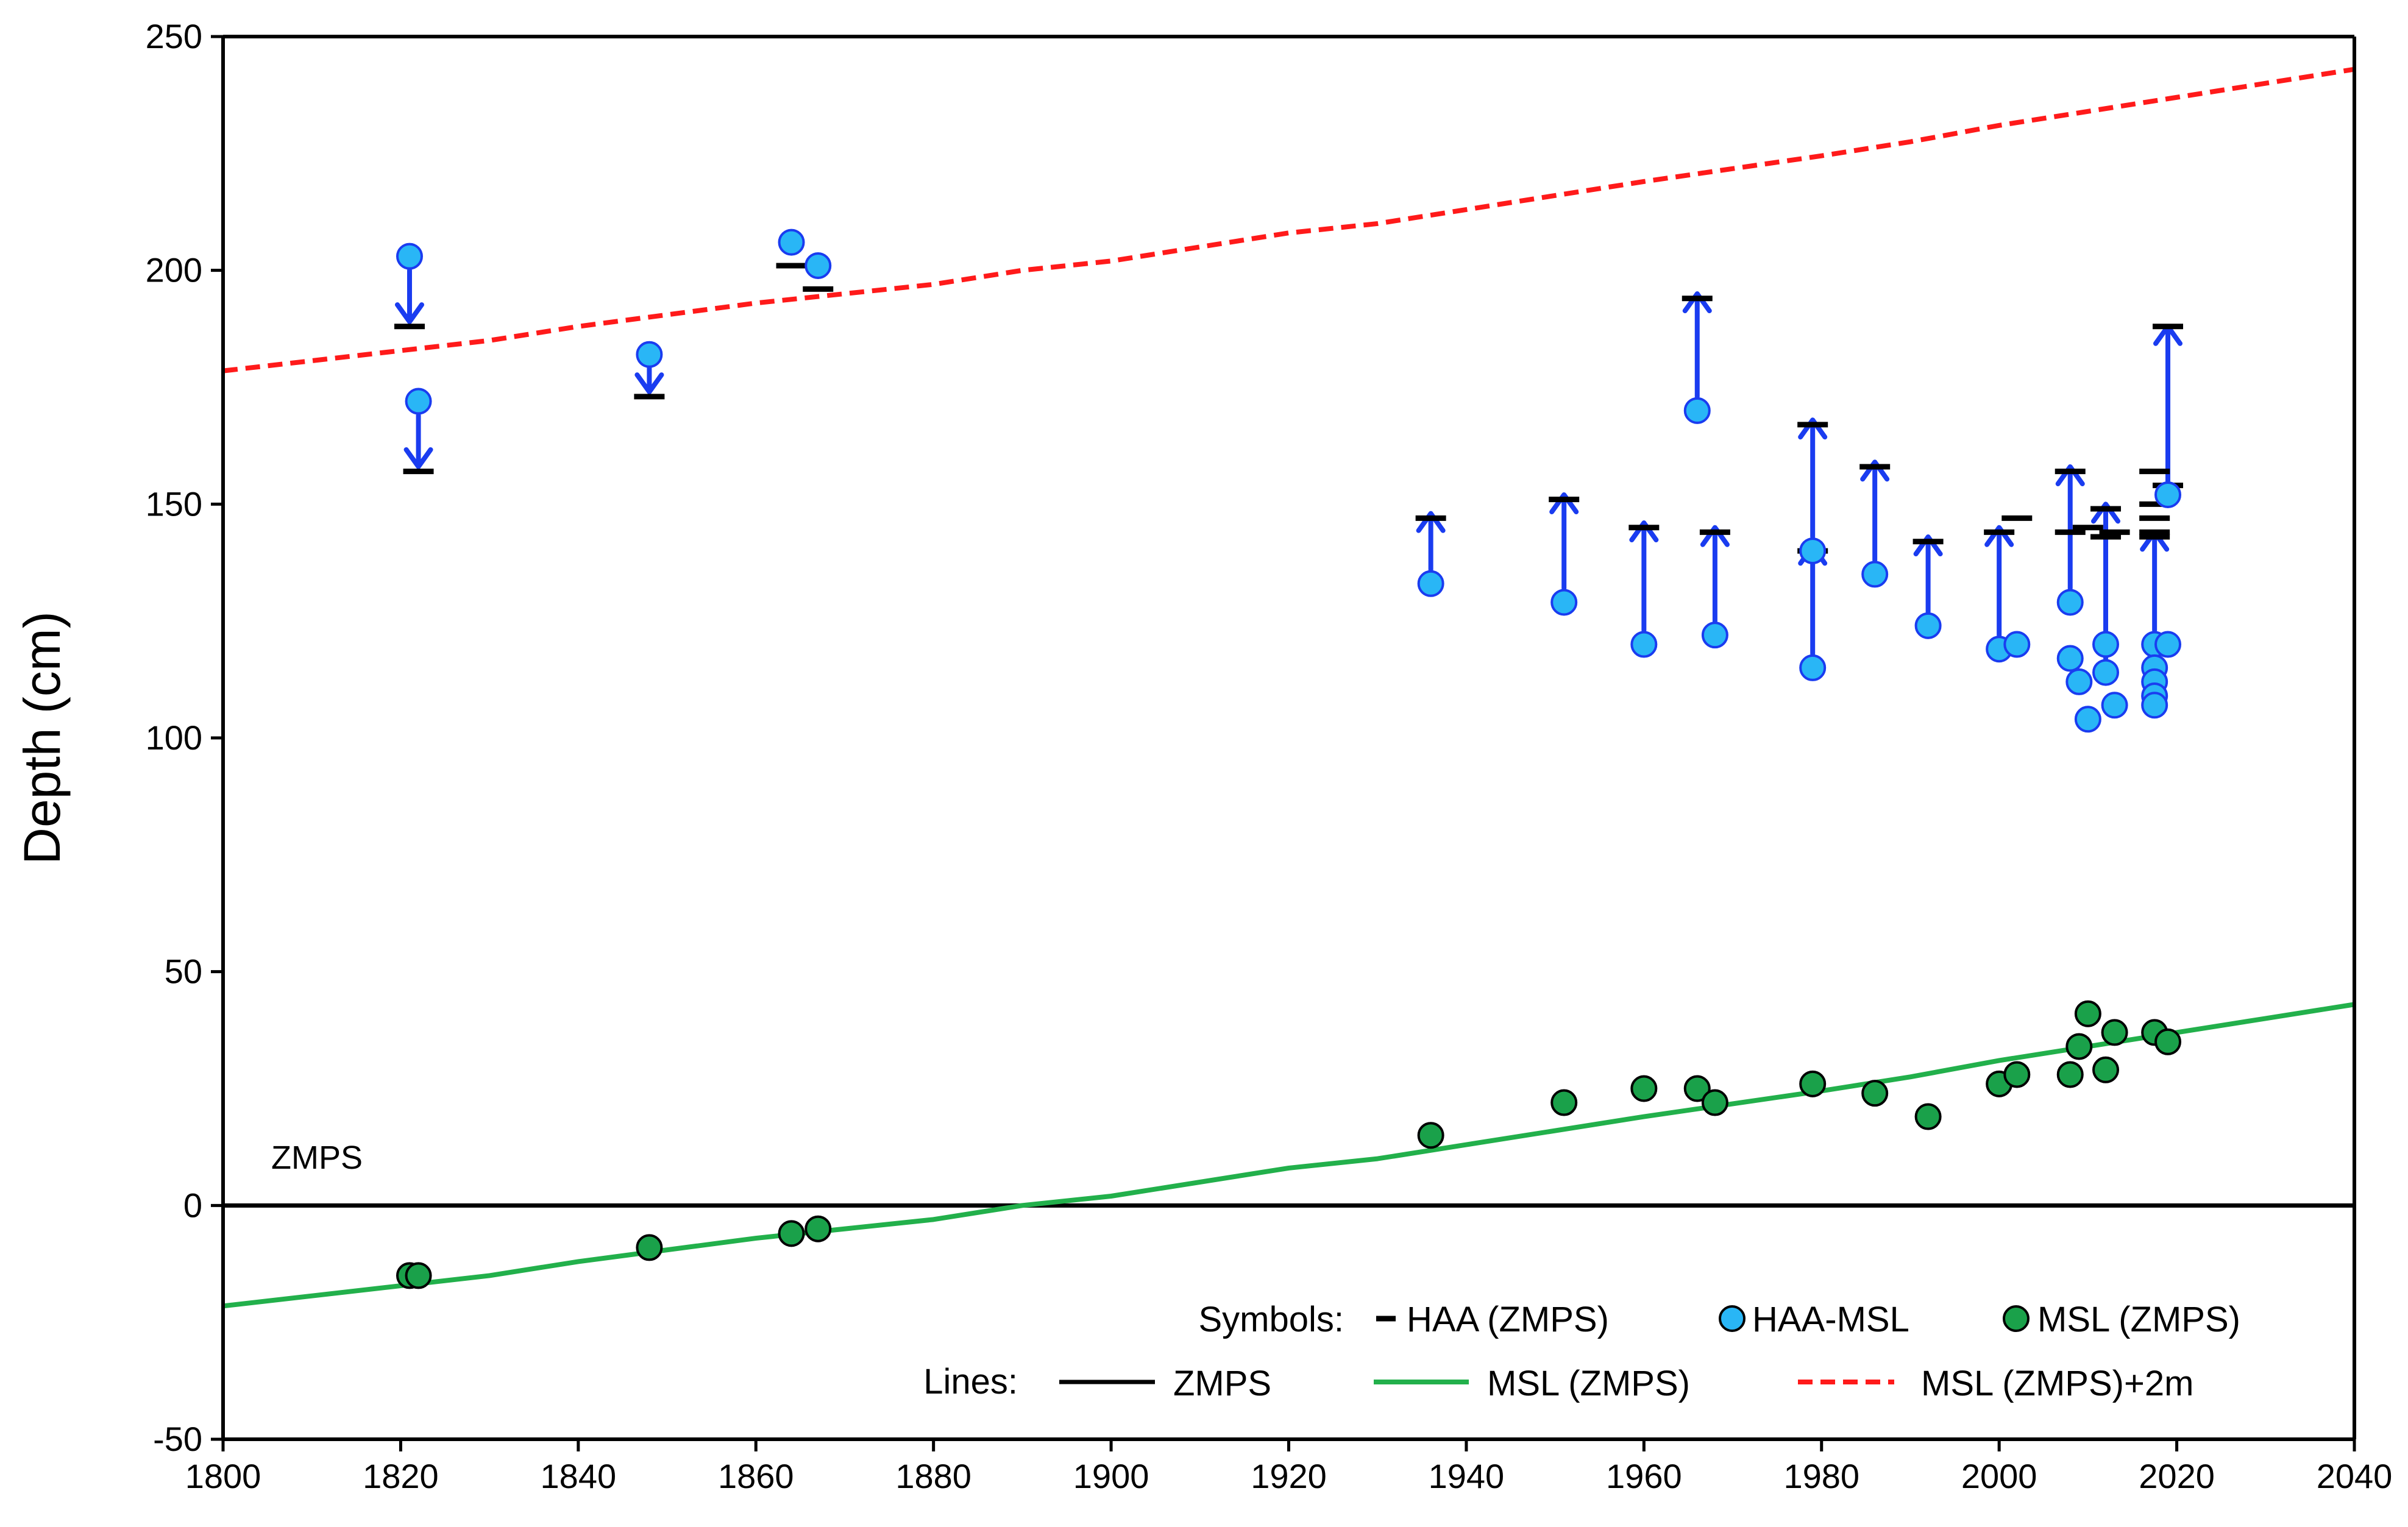 This screenshot has width=2408, height=1527. Describe the element at coordinates (1111, 1476) in the screenshot. I see `x-tick-label: 1900` at that location.